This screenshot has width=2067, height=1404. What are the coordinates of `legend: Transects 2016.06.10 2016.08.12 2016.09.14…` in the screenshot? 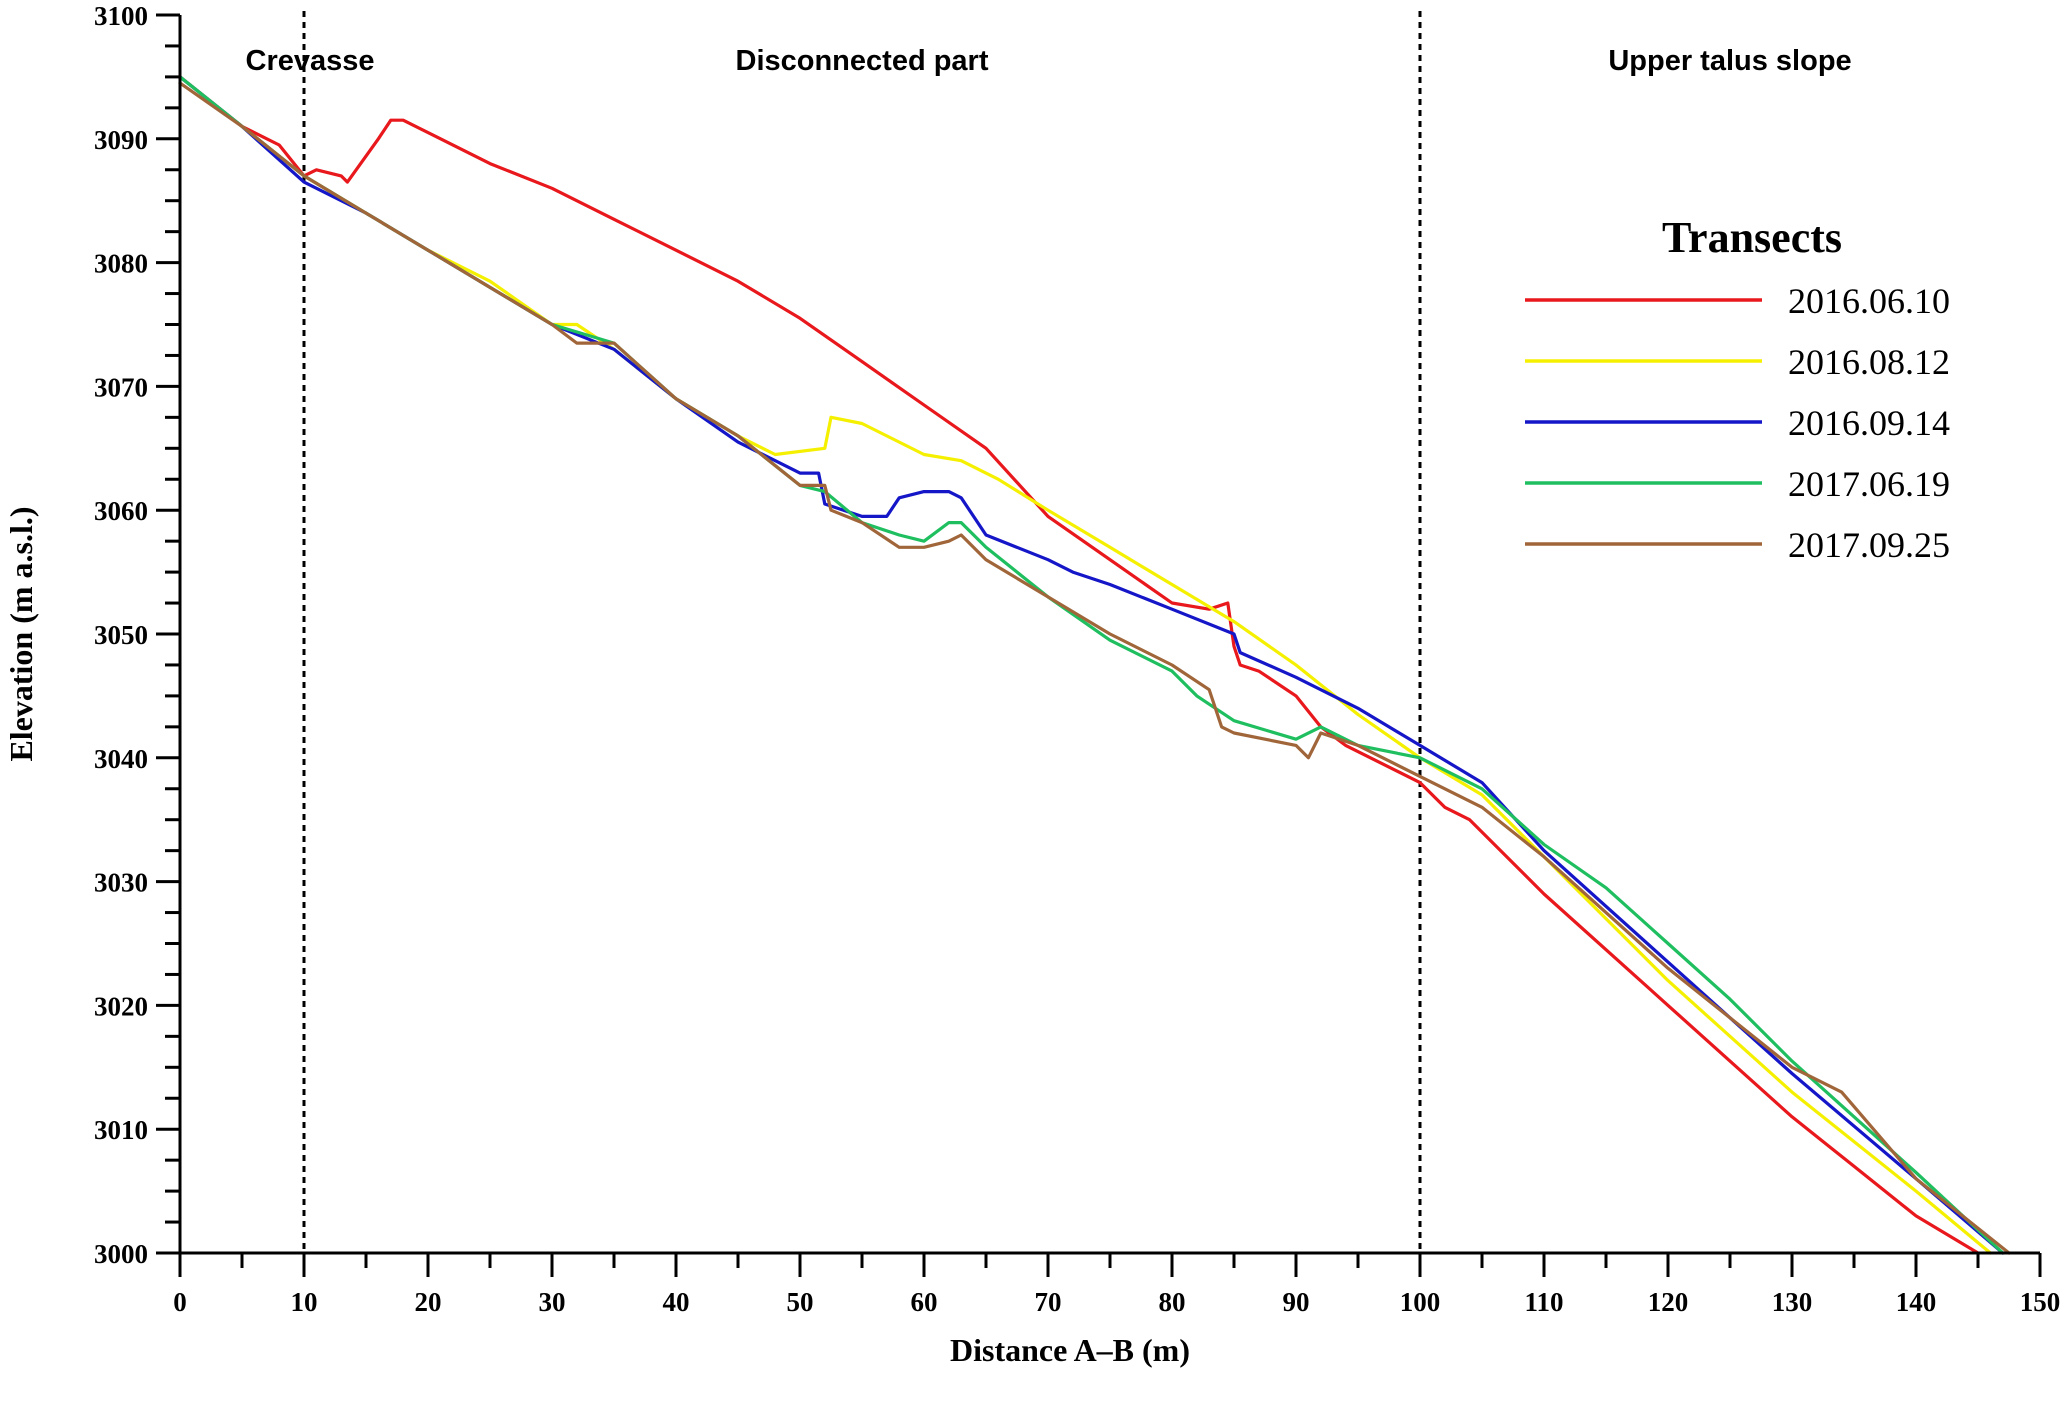 It's located at (1737, 389).